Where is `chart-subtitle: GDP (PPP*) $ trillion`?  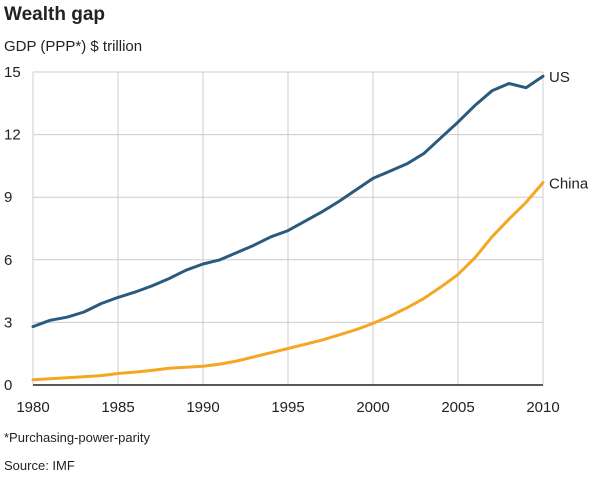
chart-subtitle: GDP (PPP*) $ trillion is located at coordinates (73, 46).